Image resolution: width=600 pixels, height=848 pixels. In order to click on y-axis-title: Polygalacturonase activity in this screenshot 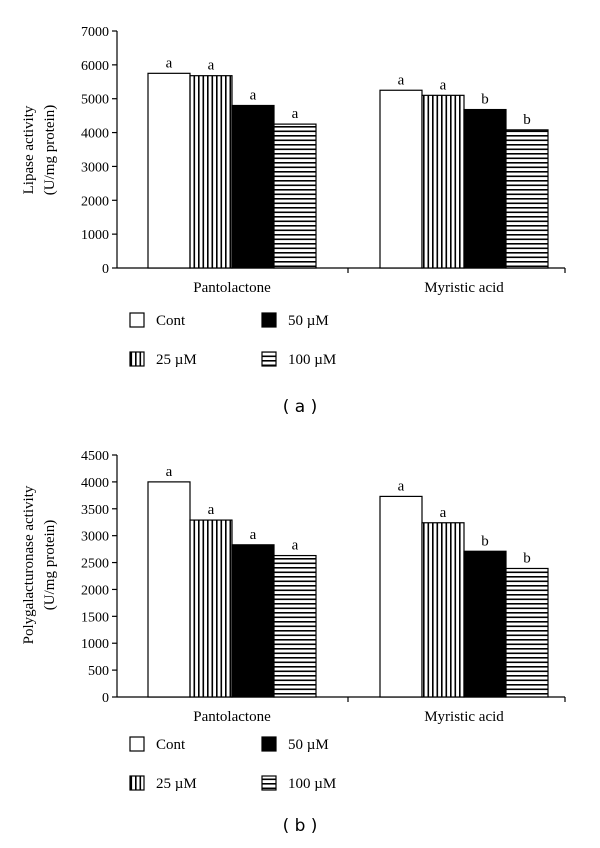, I will do `click(29, 564)`.